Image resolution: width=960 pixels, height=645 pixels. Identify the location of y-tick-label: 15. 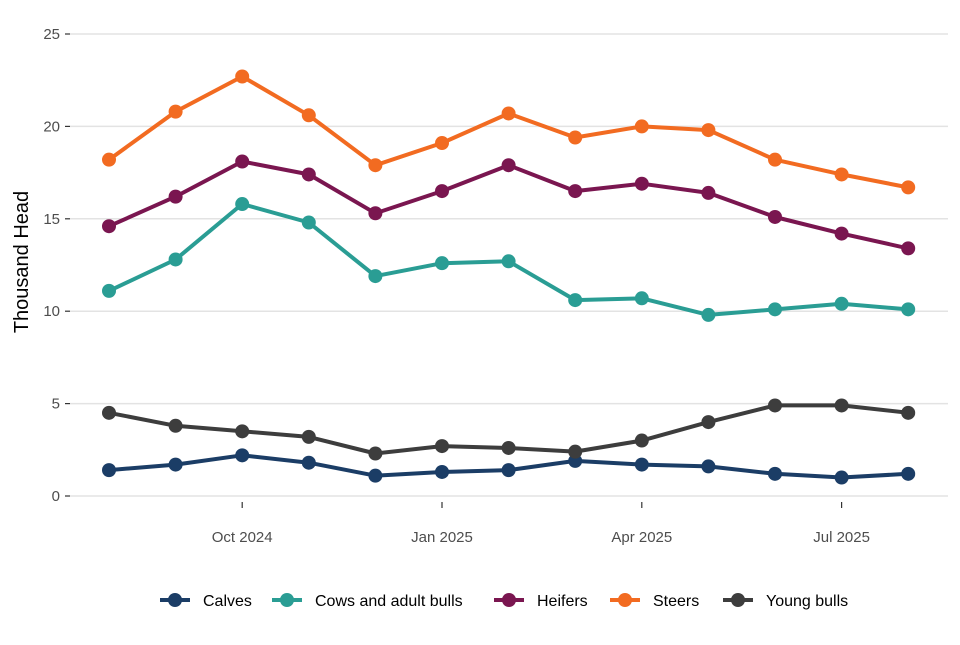
(51, 219).